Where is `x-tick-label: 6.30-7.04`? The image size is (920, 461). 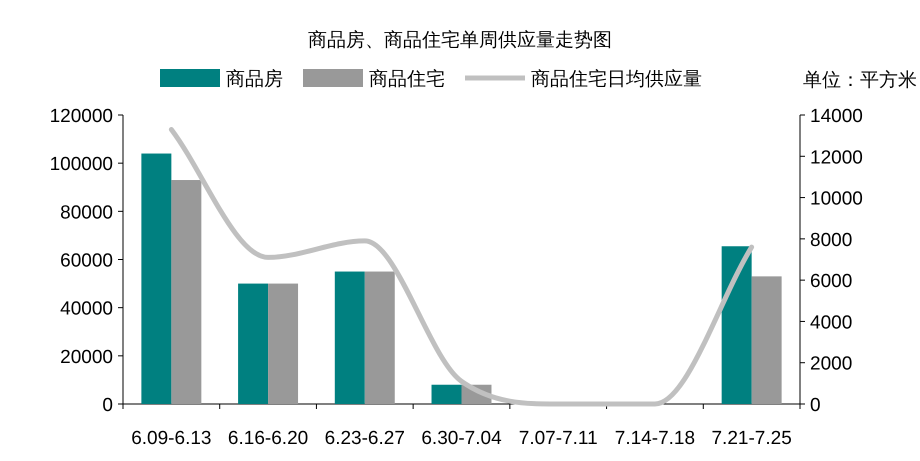 x-tick-label: 6.30-7.04 is located at coordinates (461, 438).